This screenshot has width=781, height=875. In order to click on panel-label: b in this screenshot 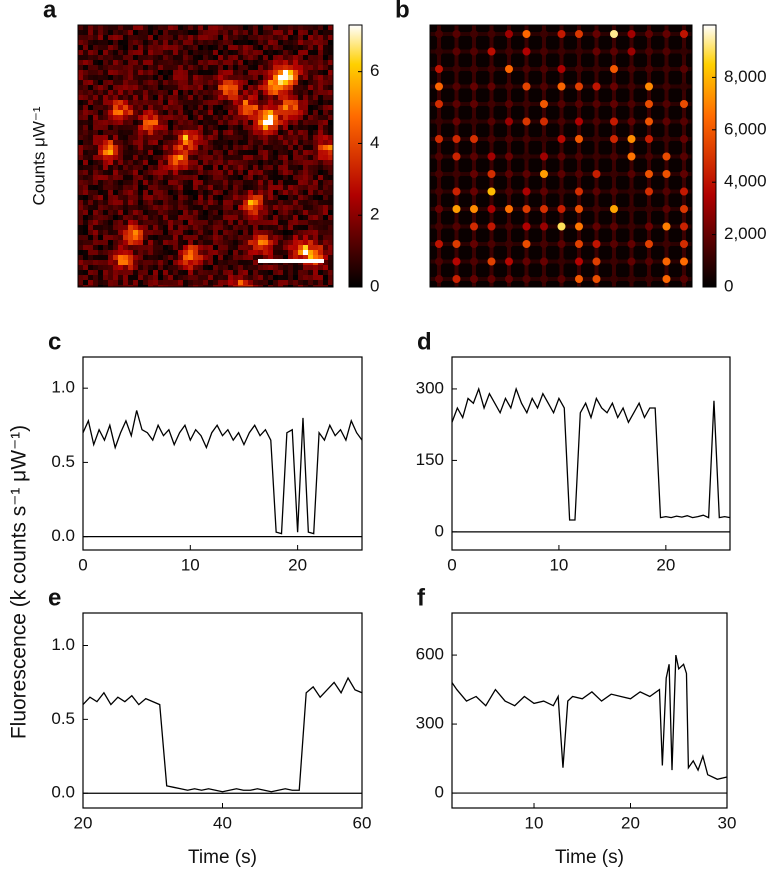, I will do `click(402, 11)`.